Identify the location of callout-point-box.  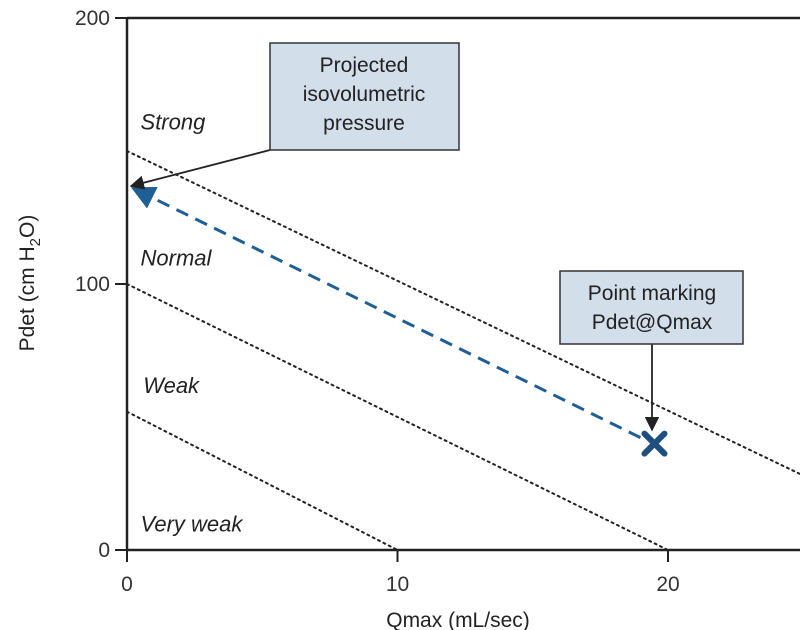
(651, 307).